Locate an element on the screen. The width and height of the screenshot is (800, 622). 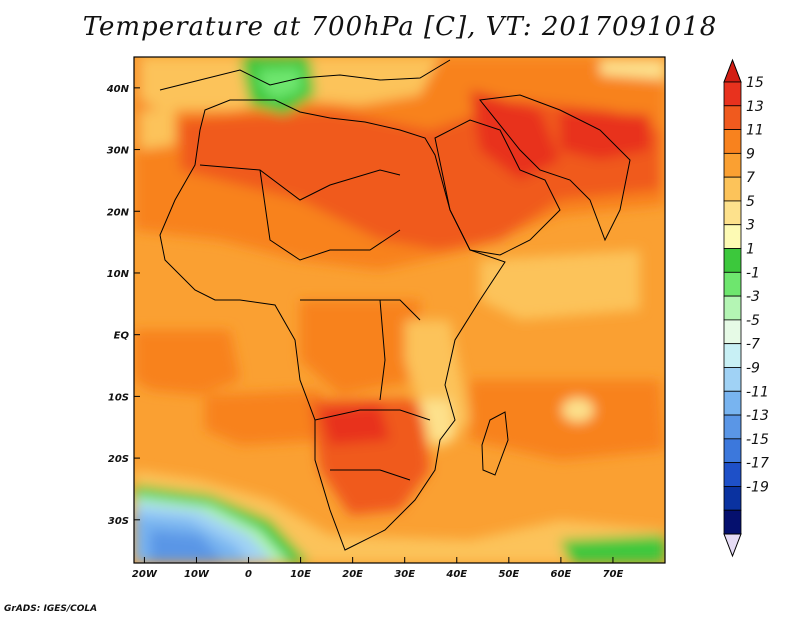
lat-tick-label: 30S is located at coordinates (118, 521).